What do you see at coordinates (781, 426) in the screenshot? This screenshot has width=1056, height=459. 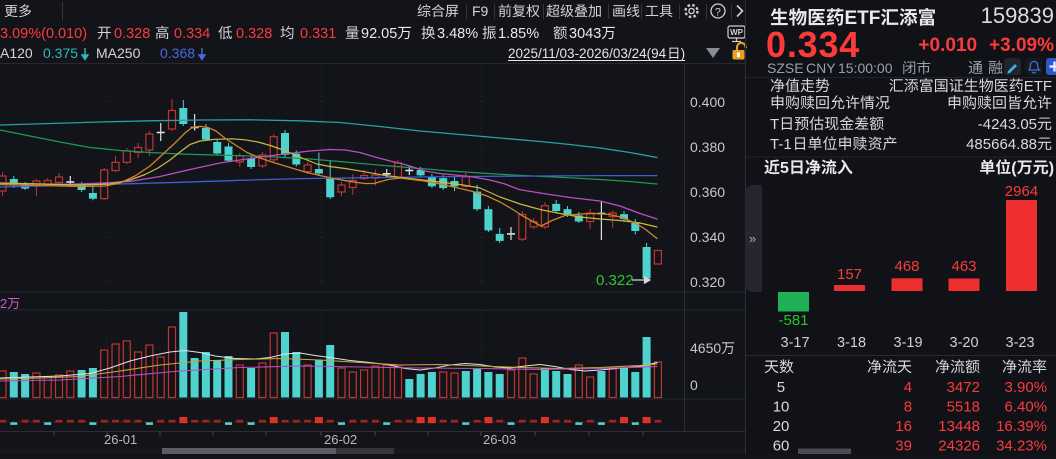 I see `svg-text: 20` at bounding box center [781, 426].